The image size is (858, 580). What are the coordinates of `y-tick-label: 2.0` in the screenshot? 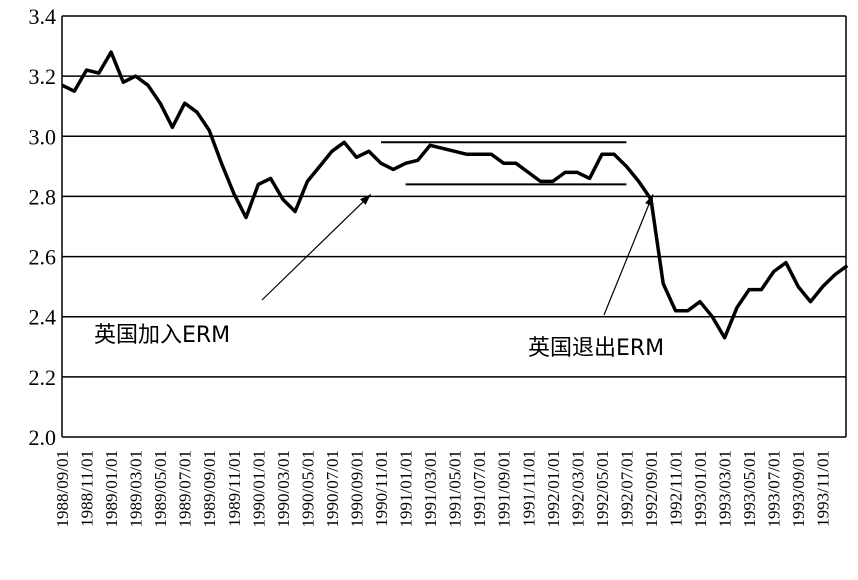 It's located at (43, 437).